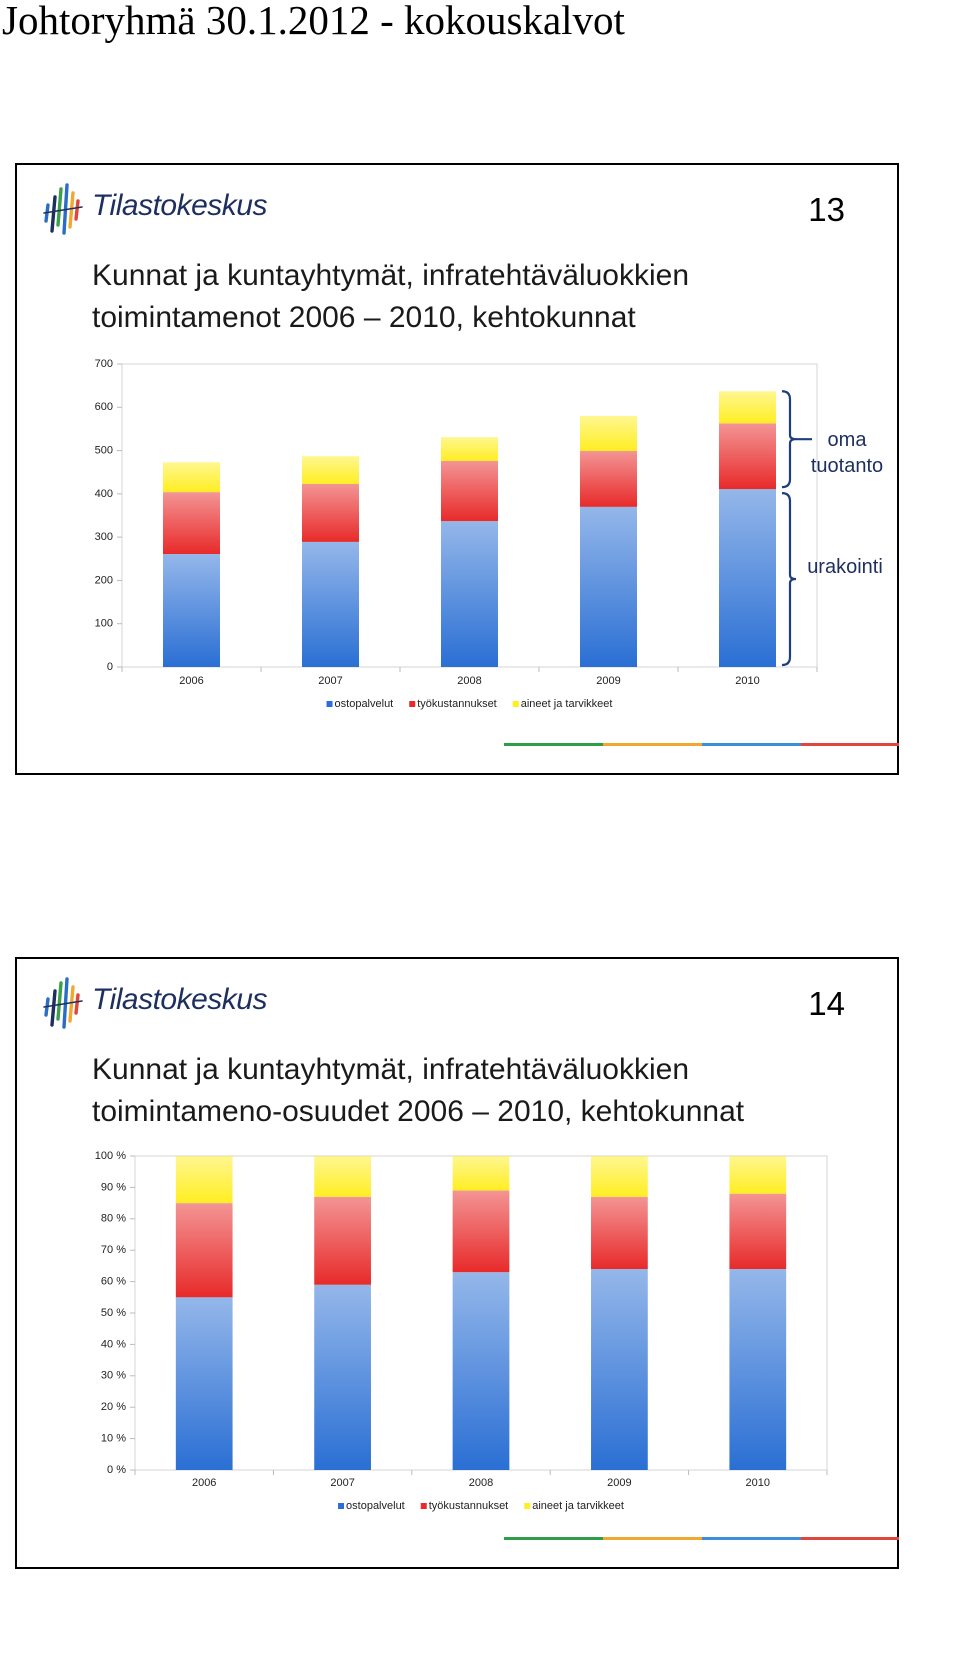 The image size is (960, 1665). Describe the element at coordinates (113, 1376) in the screenshot. I see `y-tick-label: 30 %` at that location.